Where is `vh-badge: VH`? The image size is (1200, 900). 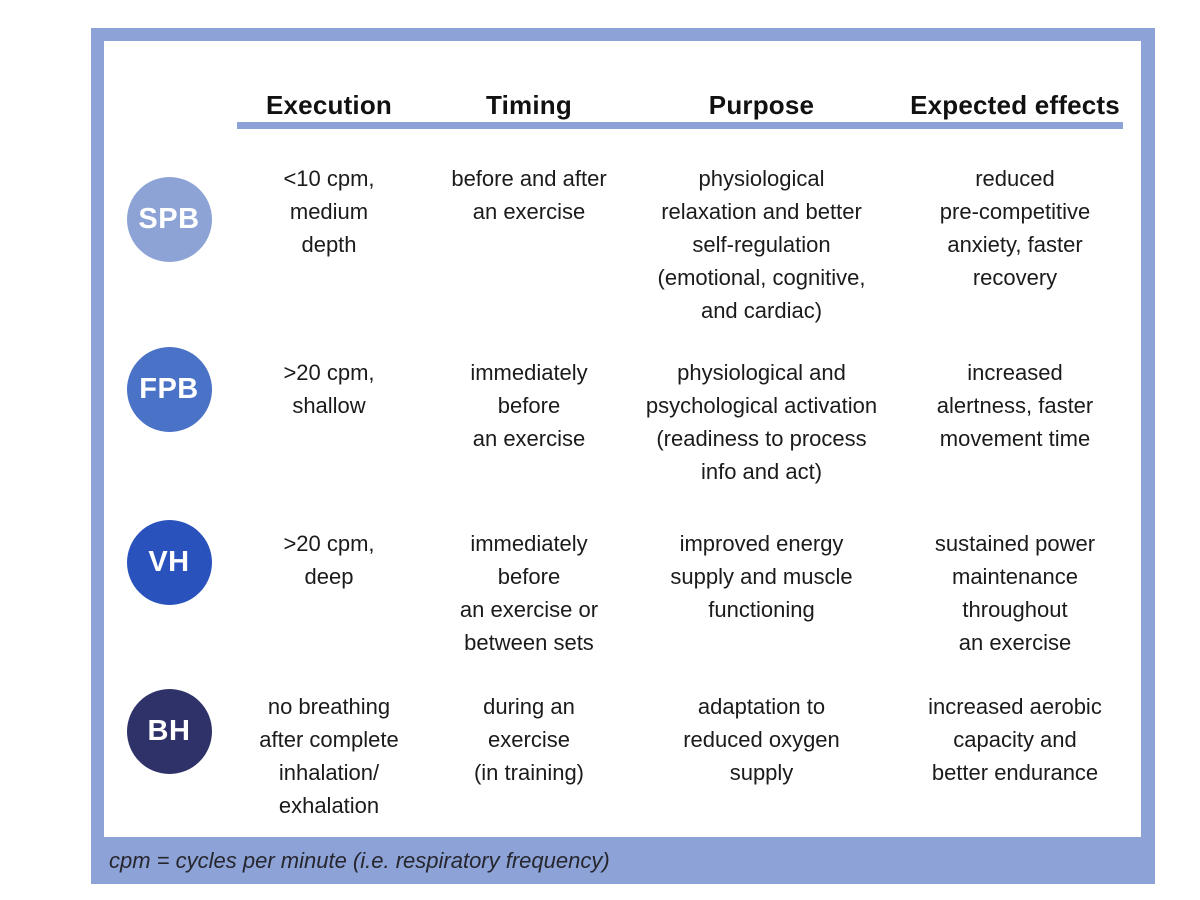
vh-badge: VH is located at coordinates (169, 562).